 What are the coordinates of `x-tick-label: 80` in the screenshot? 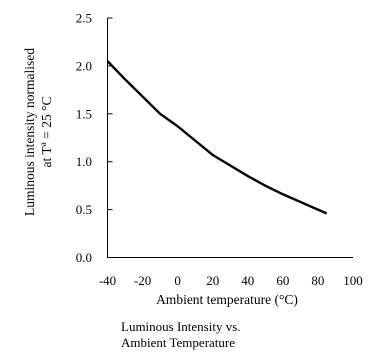 It's located at (317, 280).